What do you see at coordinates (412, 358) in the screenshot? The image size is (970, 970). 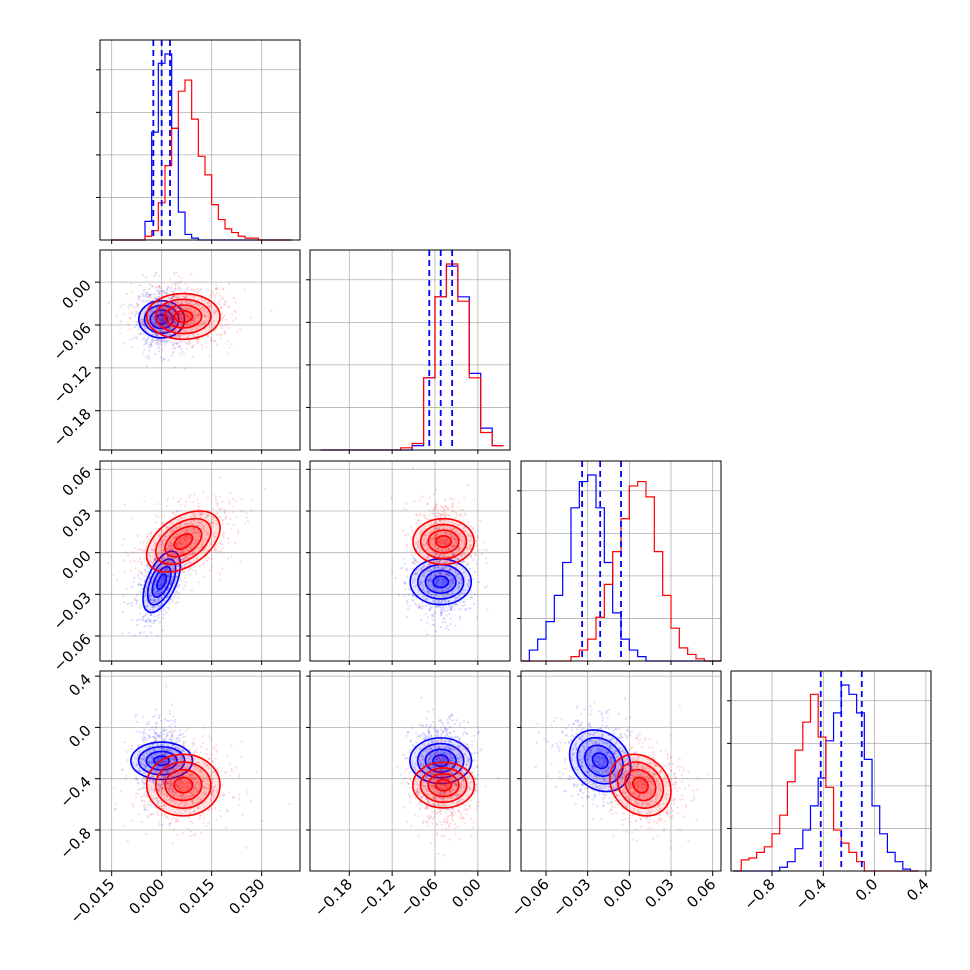 I see `histogram-blue` at bounding box center [412, 358].